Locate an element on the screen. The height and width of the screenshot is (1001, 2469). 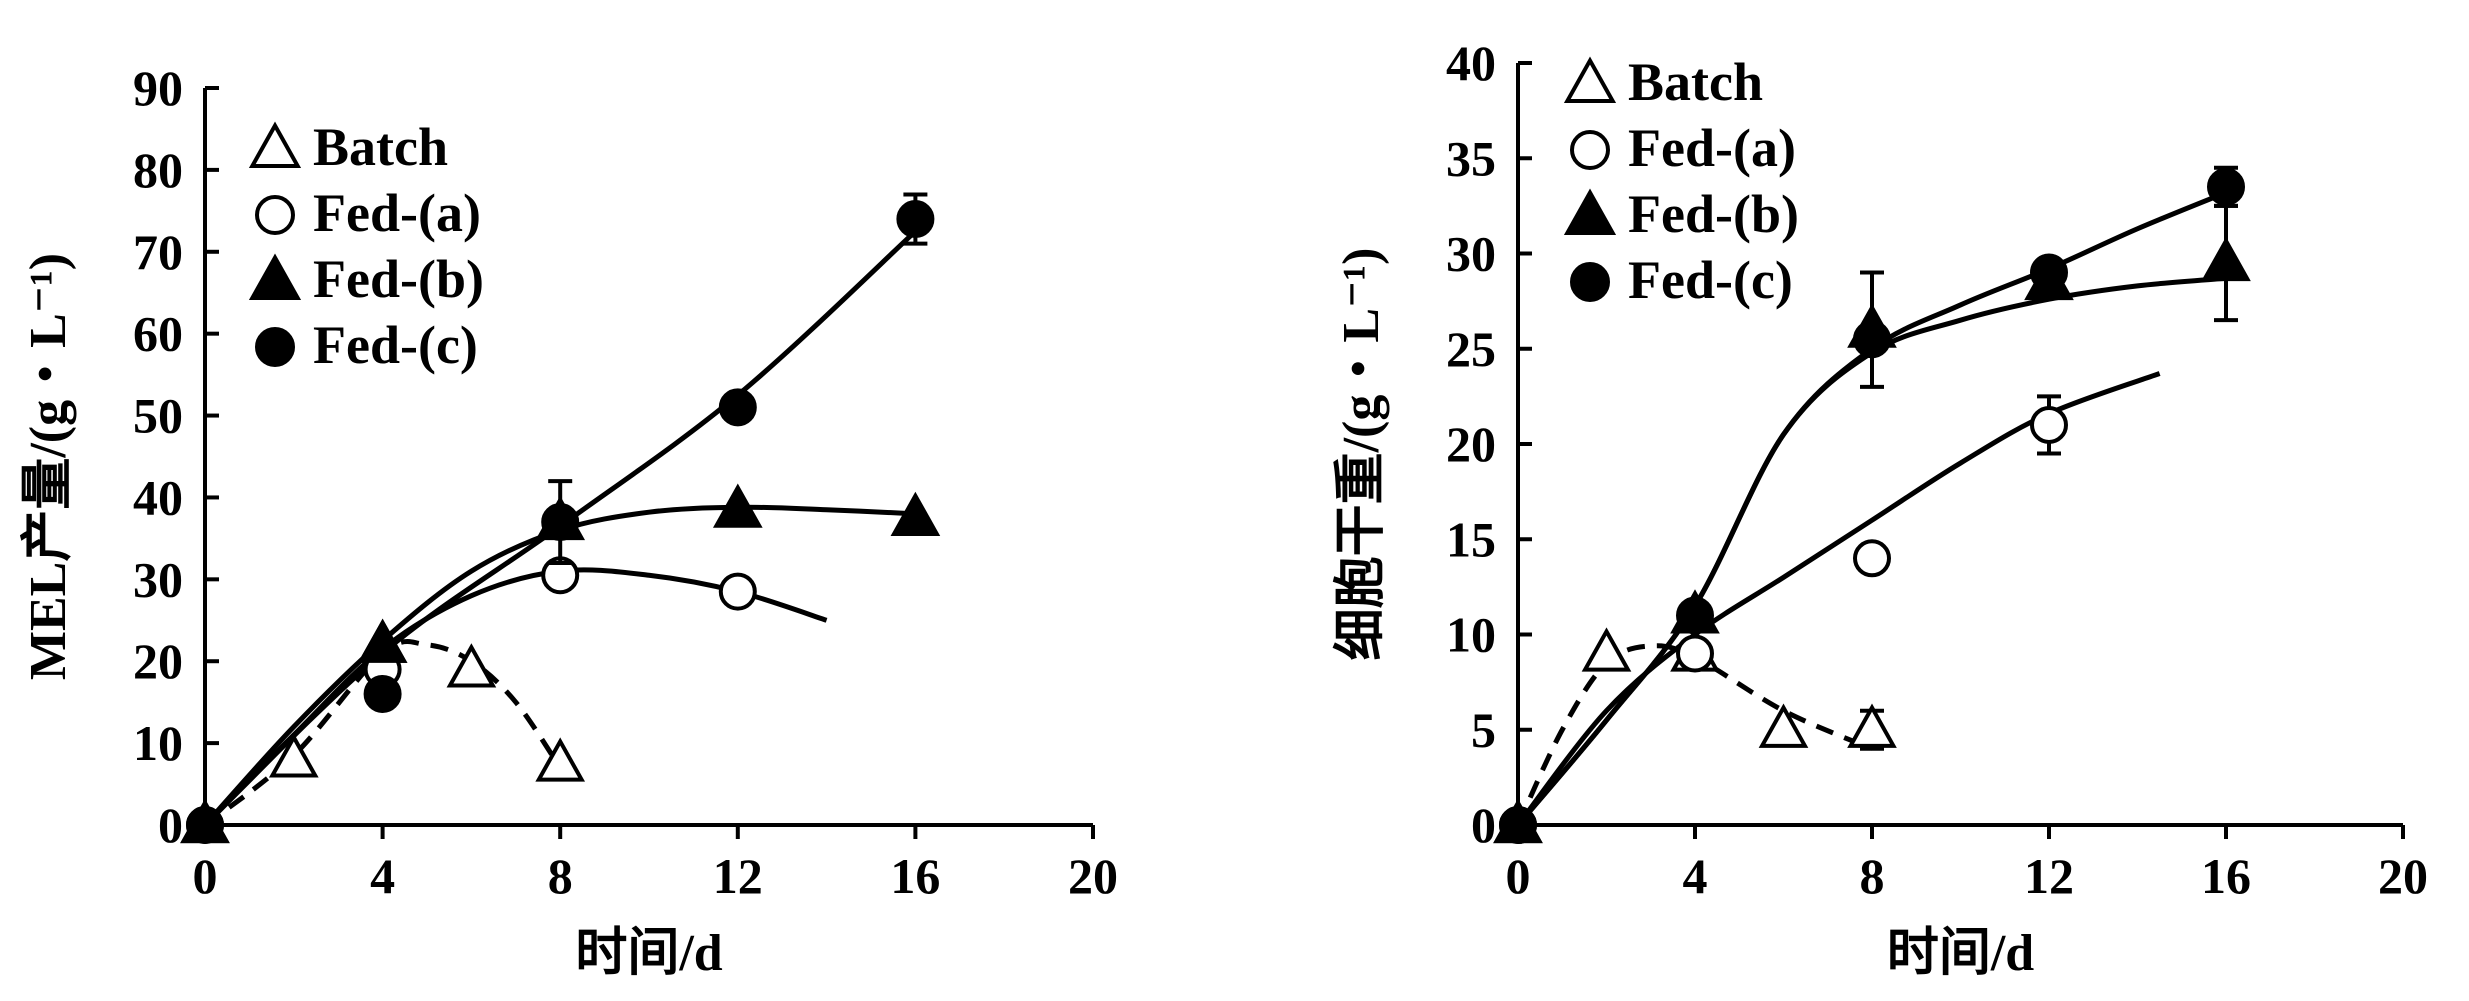
y-tick-label: 25 is located at coordinates (1471, 349).